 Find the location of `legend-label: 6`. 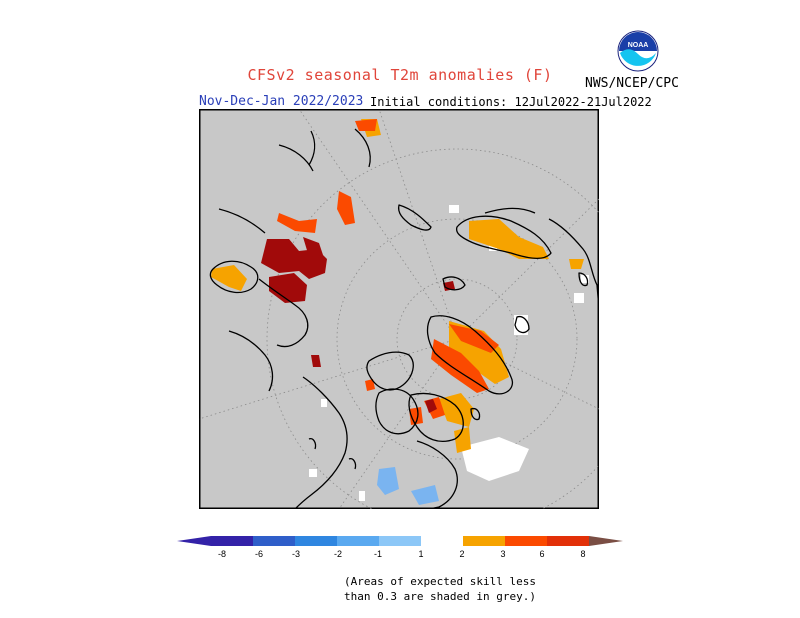

legend-label: 6 is located at coordinates (541, 554).